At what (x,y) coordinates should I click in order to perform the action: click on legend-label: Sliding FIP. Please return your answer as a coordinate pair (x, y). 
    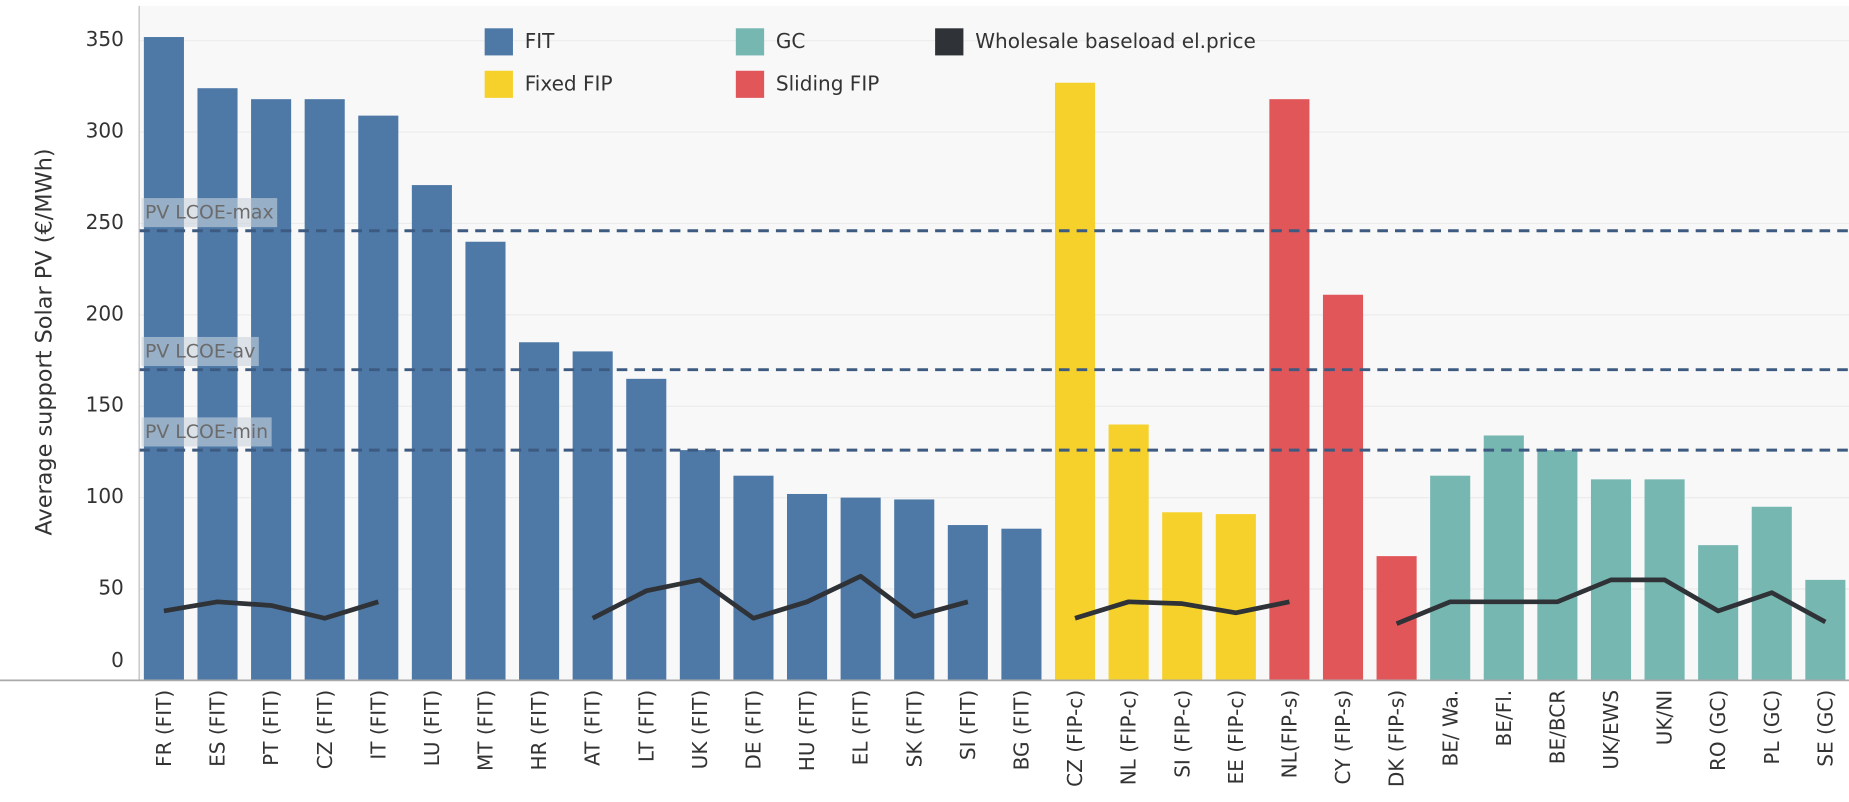
    Looking at the image, I should click on (827, 83).